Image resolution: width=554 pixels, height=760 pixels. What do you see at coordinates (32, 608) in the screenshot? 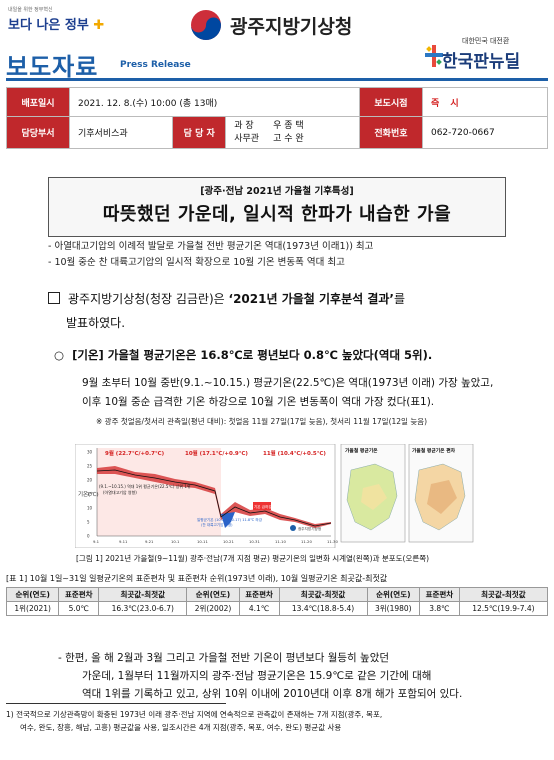
I see `table-cell: 1위(2021)` at bounding box center [32, 608].